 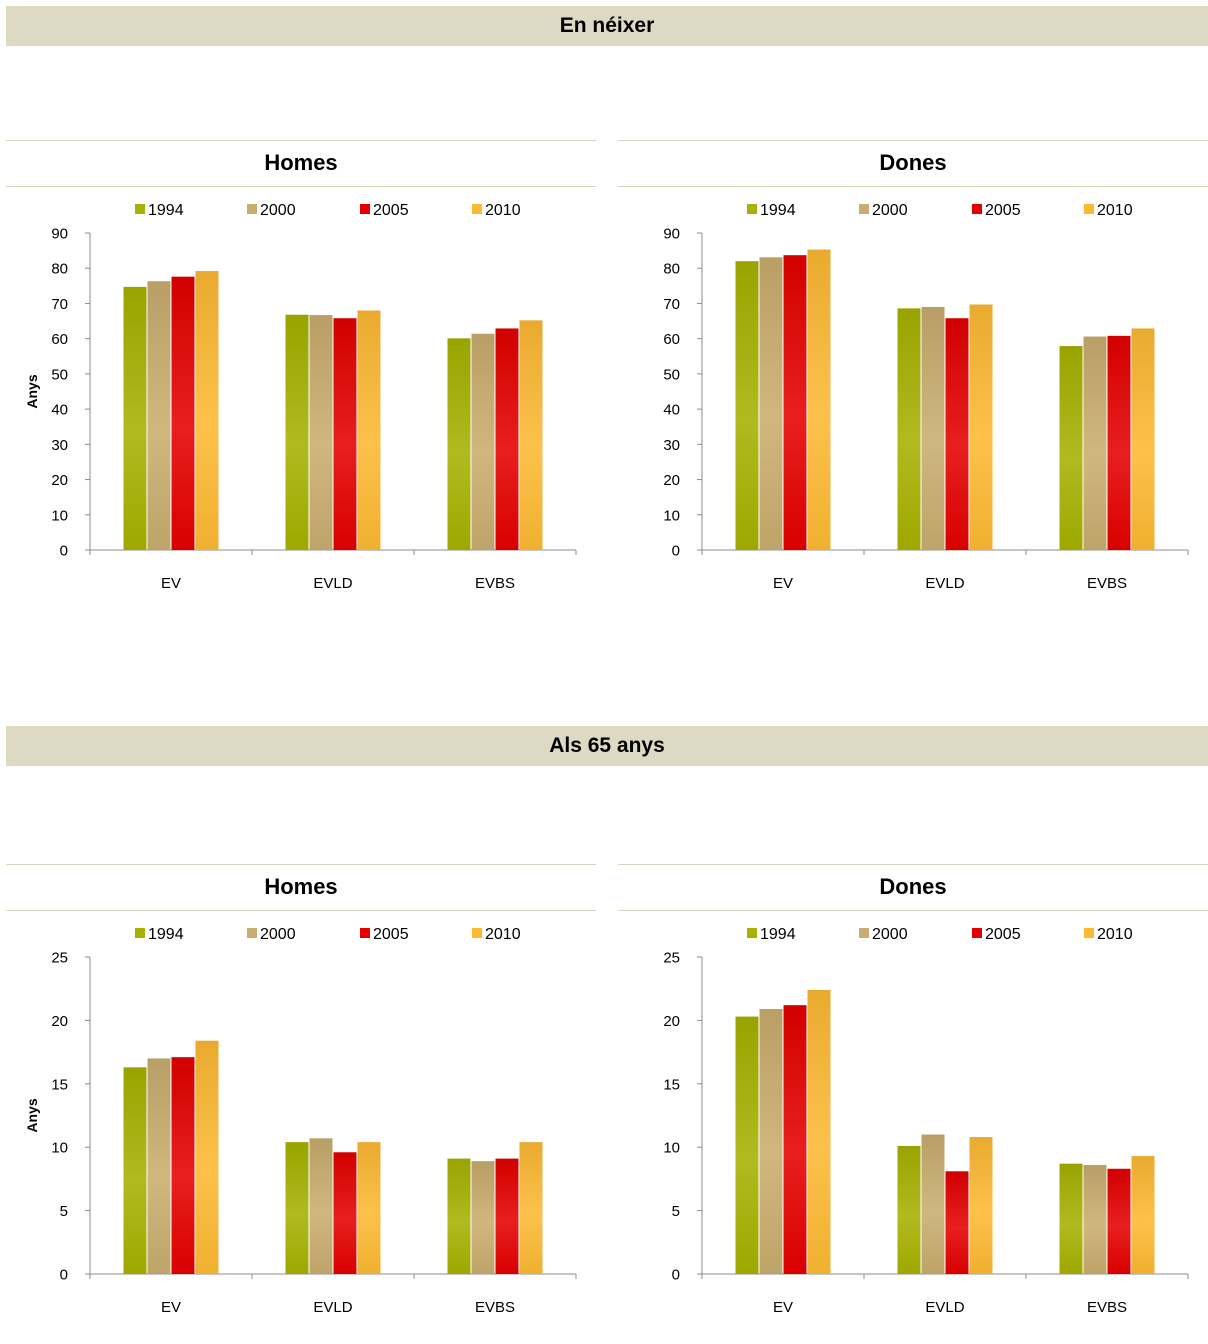 What do you see at coordinates (531, 435) in the screenshot?
I see `bar-evbs-2010` at bounding box center [531, 435].